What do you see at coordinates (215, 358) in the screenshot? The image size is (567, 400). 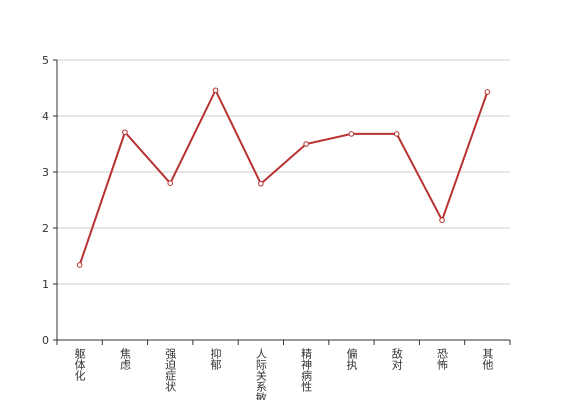 I see `x-tick-label: 抑郁` at bounding box center [215, 358].